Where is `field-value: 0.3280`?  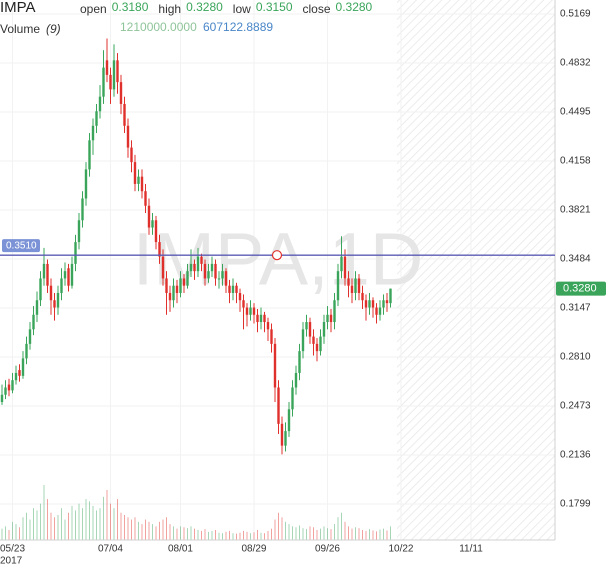
field-value: 0.3280 is located at coordinates (204, 7).